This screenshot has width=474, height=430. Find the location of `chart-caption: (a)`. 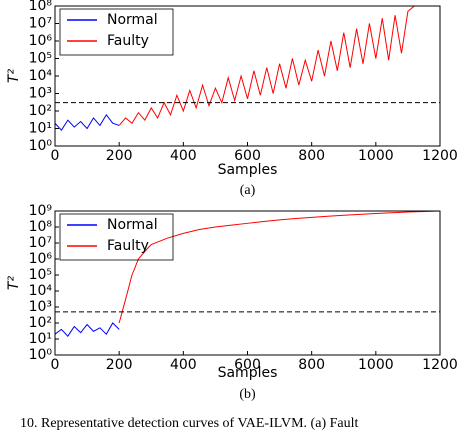

chart-caption: (a) is located at coordinates (248, 190).